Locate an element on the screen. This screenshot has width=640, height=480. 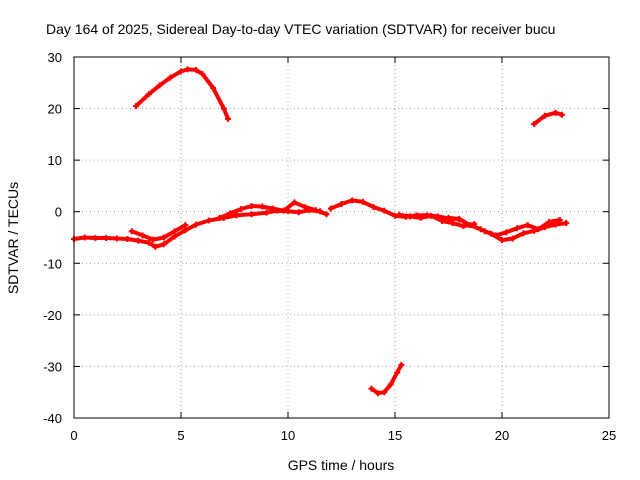
y-tick-label: 30 is located at coordinates (55, 57).